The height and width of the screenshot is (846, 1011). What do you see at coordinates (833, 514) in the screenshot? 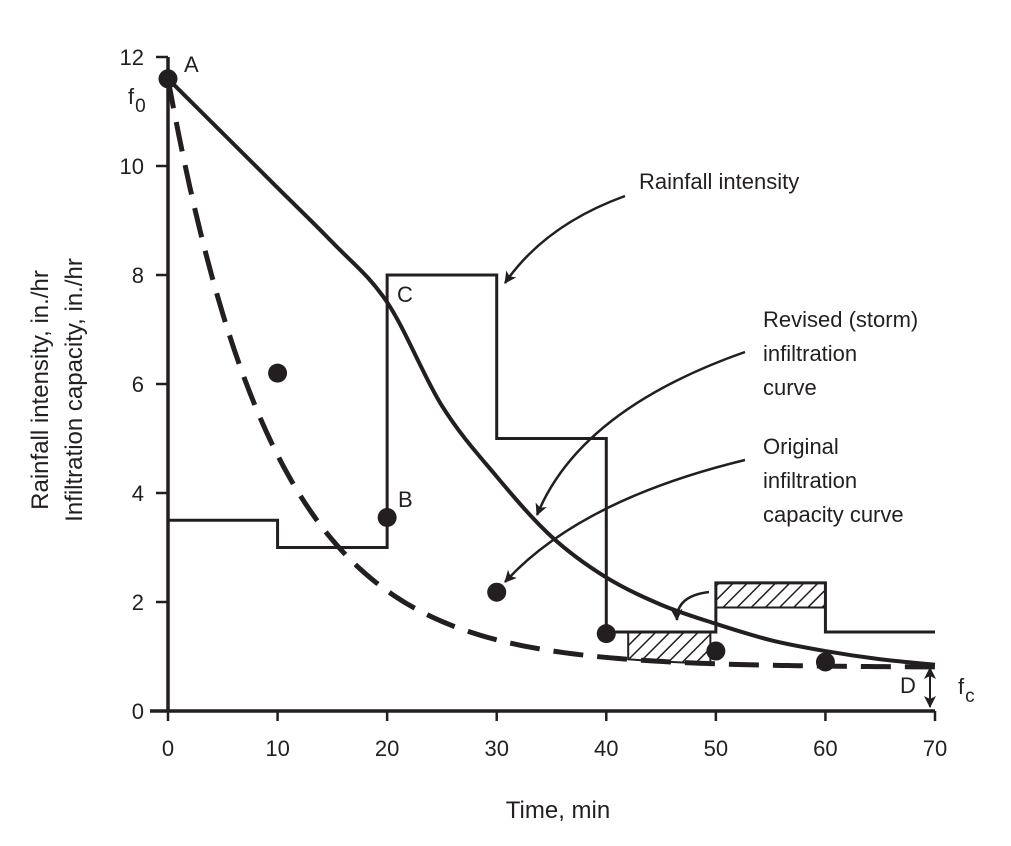
I see `annotation-original-line3: capacity curve` at bounding box center [833, 514].